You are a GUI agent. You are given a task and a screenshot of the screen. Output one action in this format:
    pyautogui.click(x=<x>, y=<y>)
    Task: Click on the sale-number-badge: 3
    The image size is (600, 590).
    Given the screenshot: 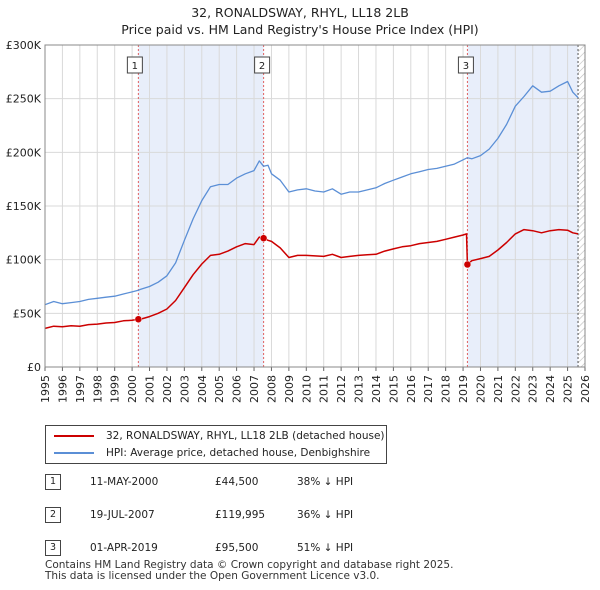 What is the action you would take?
    pyautogui.click(x=53, y=548)
    